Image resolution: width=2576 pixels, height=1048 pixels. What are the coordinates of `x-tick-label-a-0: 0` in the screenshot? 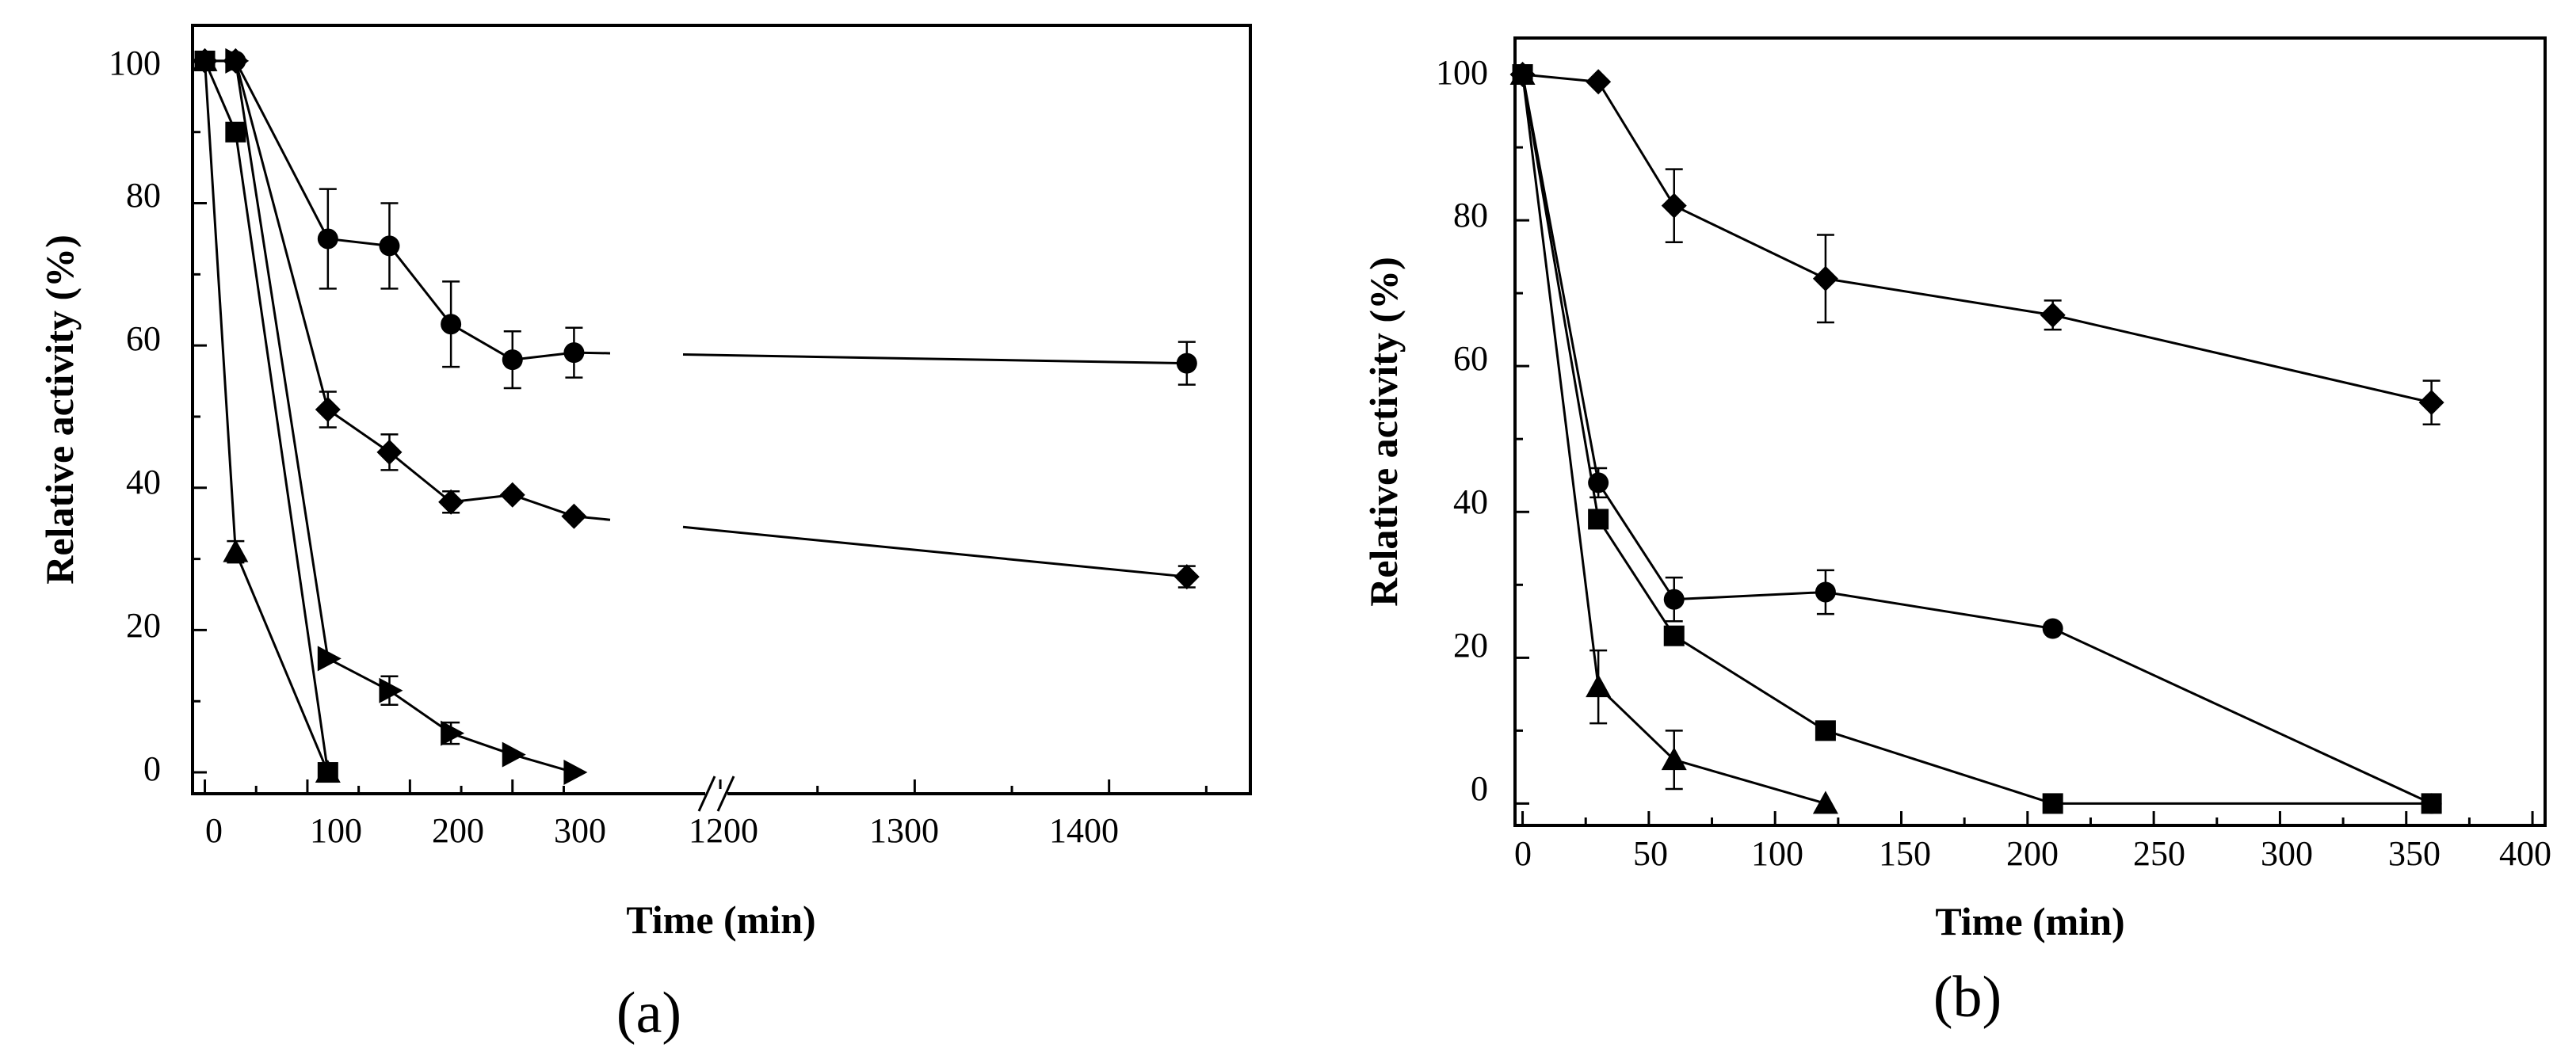 It's located at (214, 830).